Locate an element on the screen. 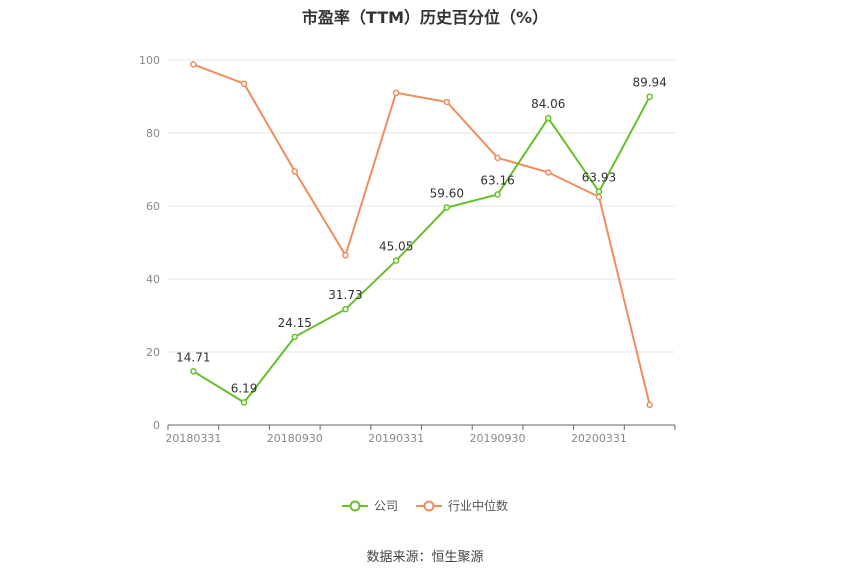 Image resolution: width=850 pixels, height=575 pixels. data-label: 63.16 is located at coordinates (497, 180).